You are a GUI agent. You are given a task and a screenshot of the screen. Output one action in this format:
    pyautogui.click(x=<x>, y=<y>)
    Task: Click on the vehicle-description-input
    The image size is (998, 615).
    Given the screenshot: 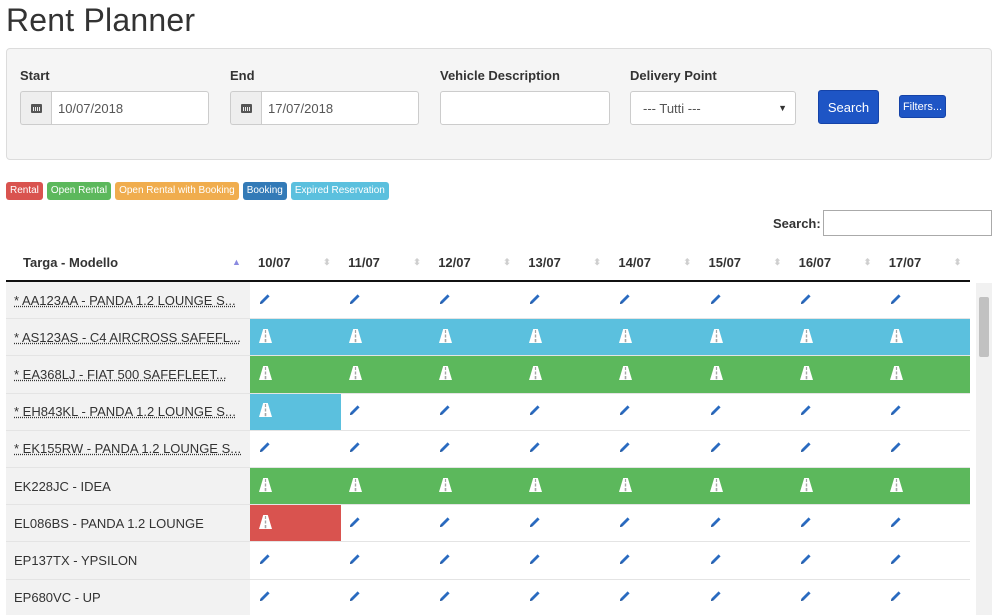 What is the action you would take?
    pyautogui.click(x=525, y=108)
    